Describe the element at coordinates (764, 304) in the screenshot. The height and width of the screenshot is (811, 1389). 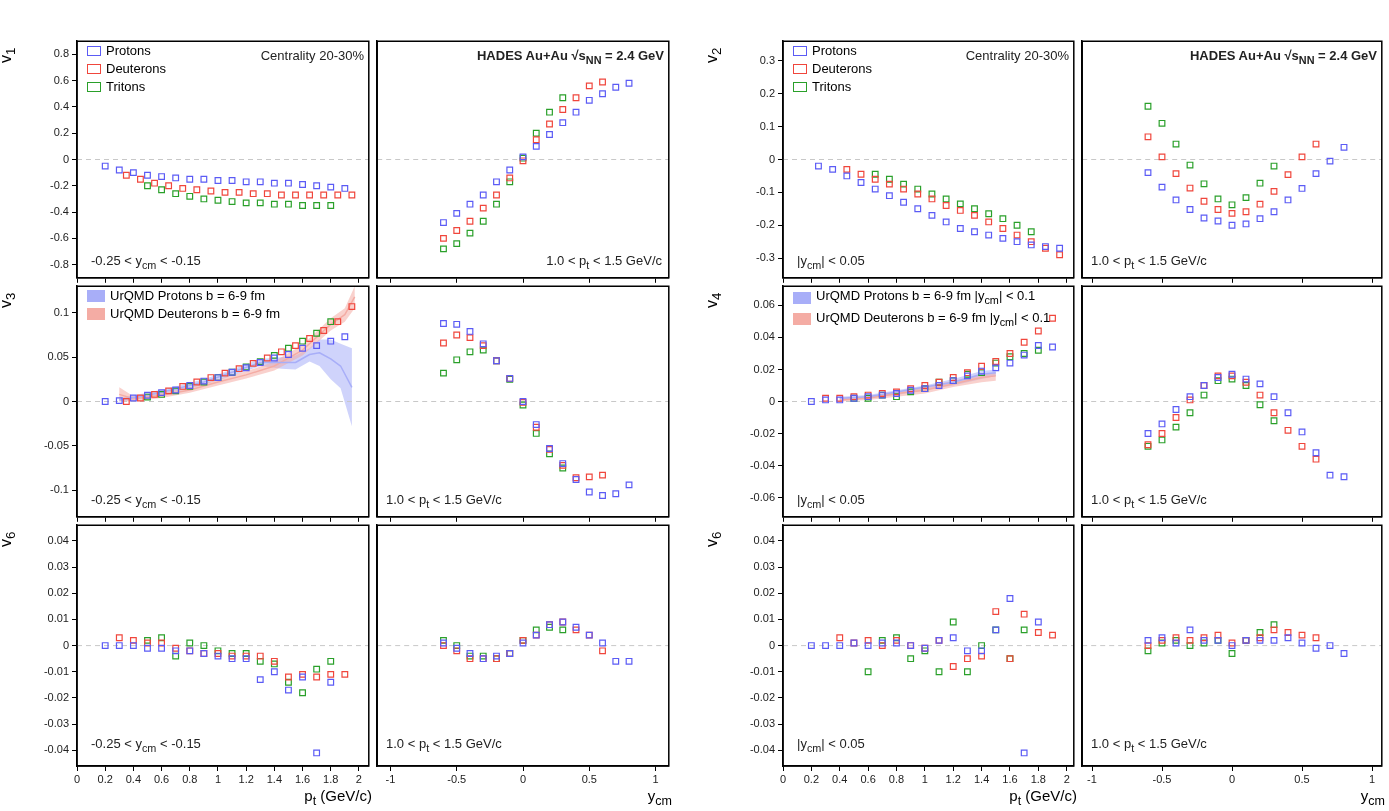
I see `y-tick-label: 0.06` at that location.